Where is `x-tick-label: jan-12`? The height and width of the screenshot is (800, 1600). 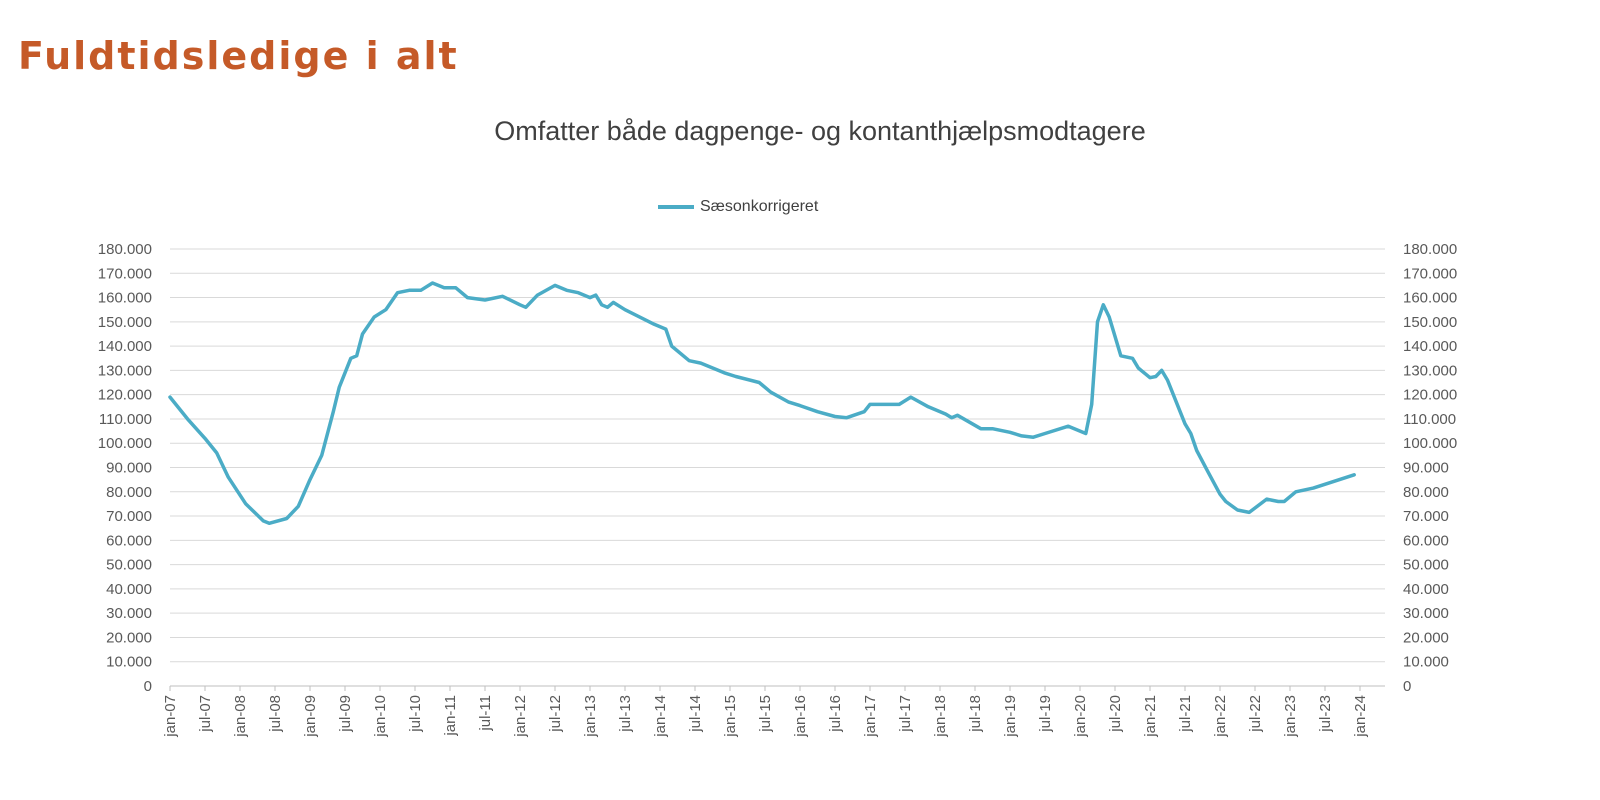
x-tick-label: jan-12 is located at coordinates (520, 716).